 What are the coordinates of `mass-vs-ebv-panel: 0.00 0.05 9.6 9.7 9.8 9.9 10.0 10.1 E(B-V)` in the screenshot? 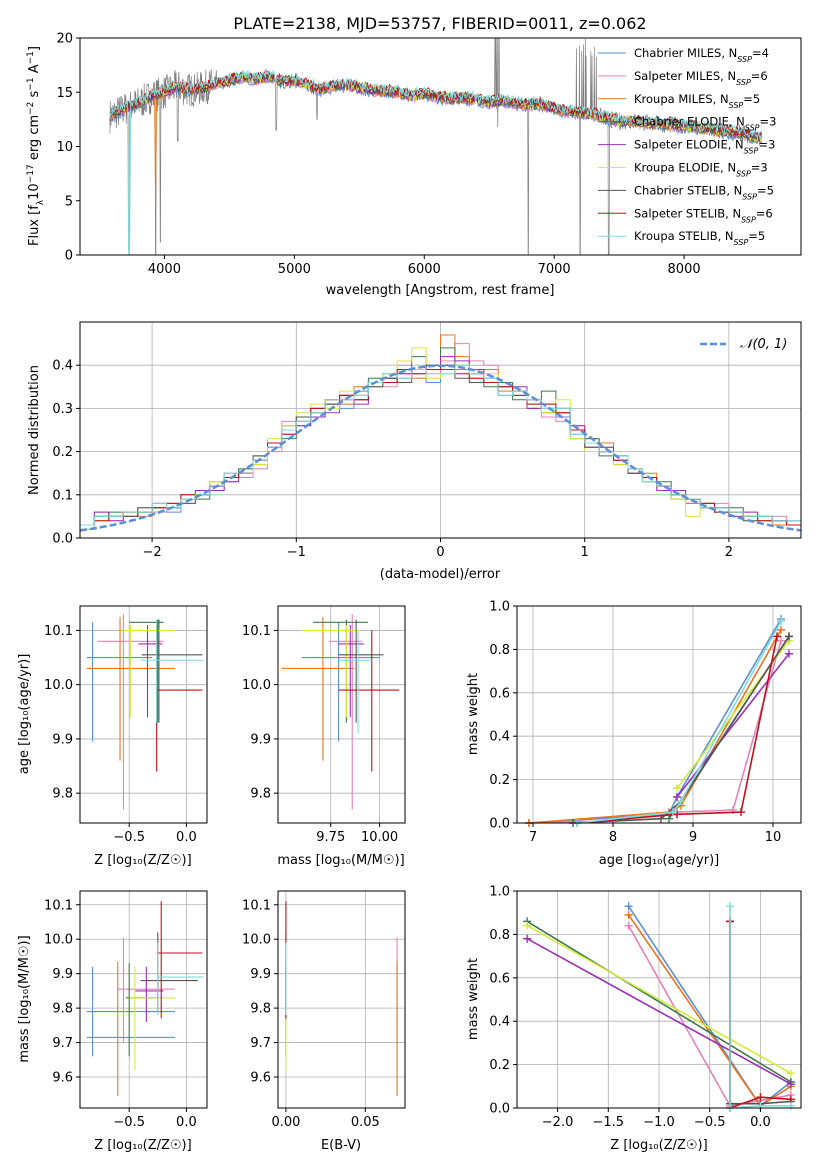 It's located at (324, 1021).